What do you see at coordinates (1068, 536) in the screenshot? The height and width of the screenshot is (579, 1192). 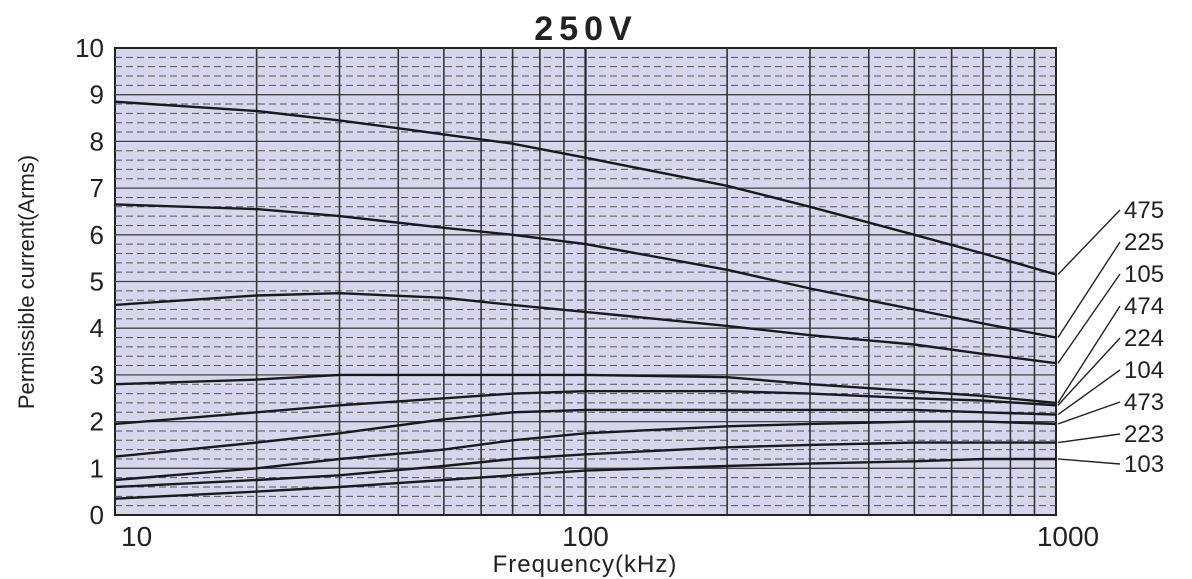 I see `x-tick-label: 1000` at bounding box center [1068, 536].